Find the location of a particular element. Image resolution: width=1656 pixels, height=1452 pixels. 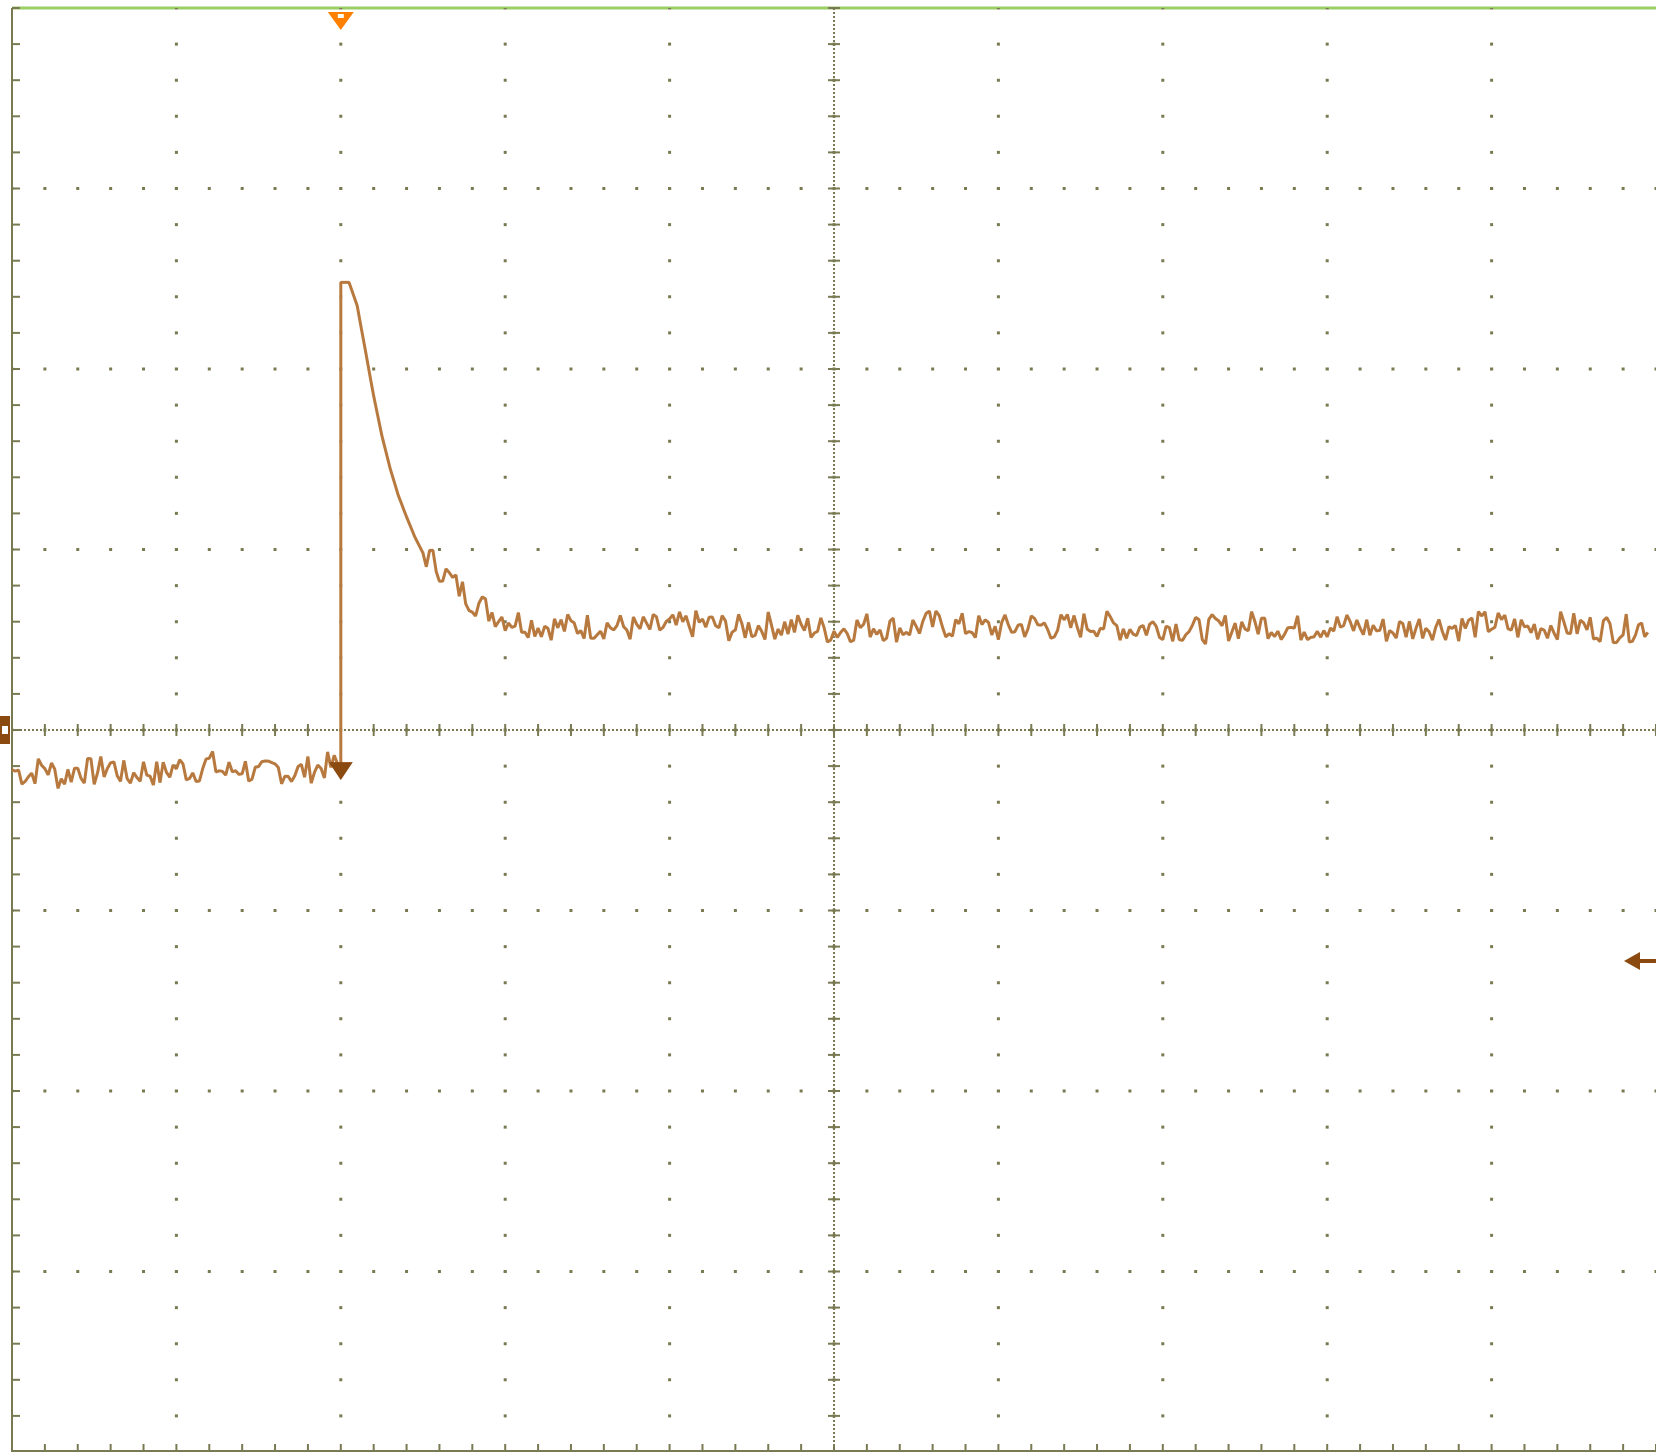

trigger-position-marker is located at coordinates (340, 21).